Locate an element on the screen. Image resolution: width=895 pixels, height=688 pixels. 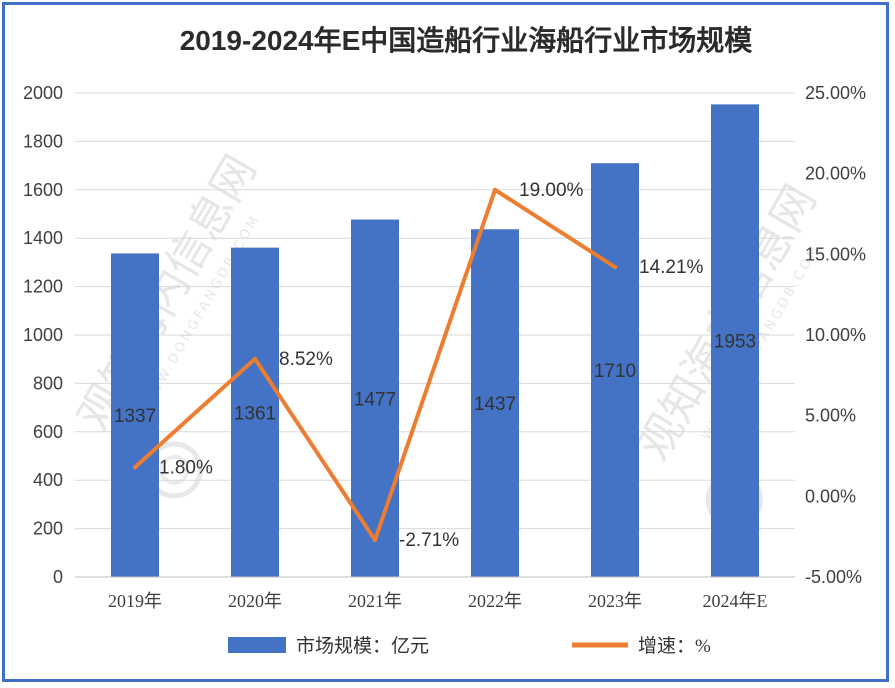
y-right-tick-label: 25.00% is located at coordinates (835, 93).